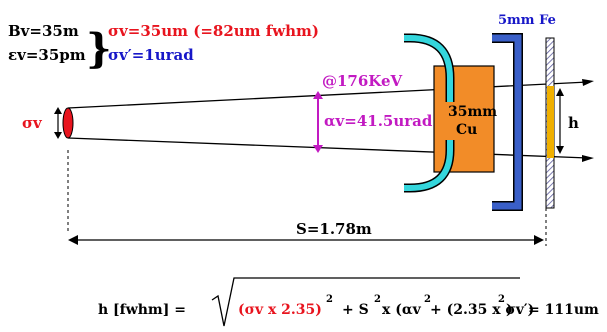 The width and height of the screenshot is (607, 332). Describe the element at coordinates (588, 158) in the screenshot. I see `beam-lower-arrowhead` at that location.